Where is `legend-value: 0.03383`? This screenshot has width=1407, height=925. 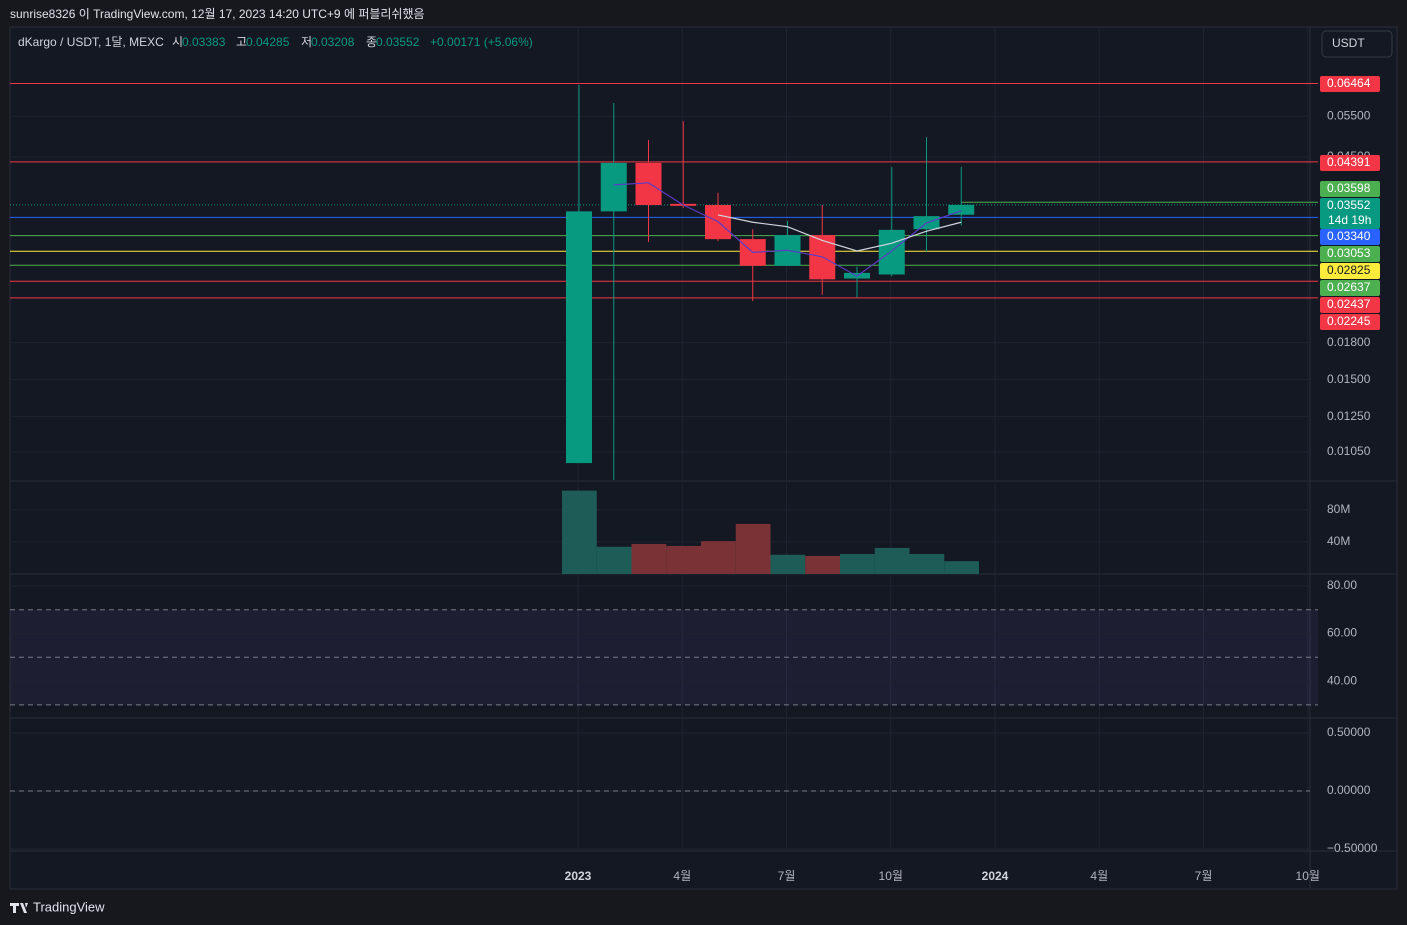 legend-value: 0.03383 is located at coordinates (204, 42).